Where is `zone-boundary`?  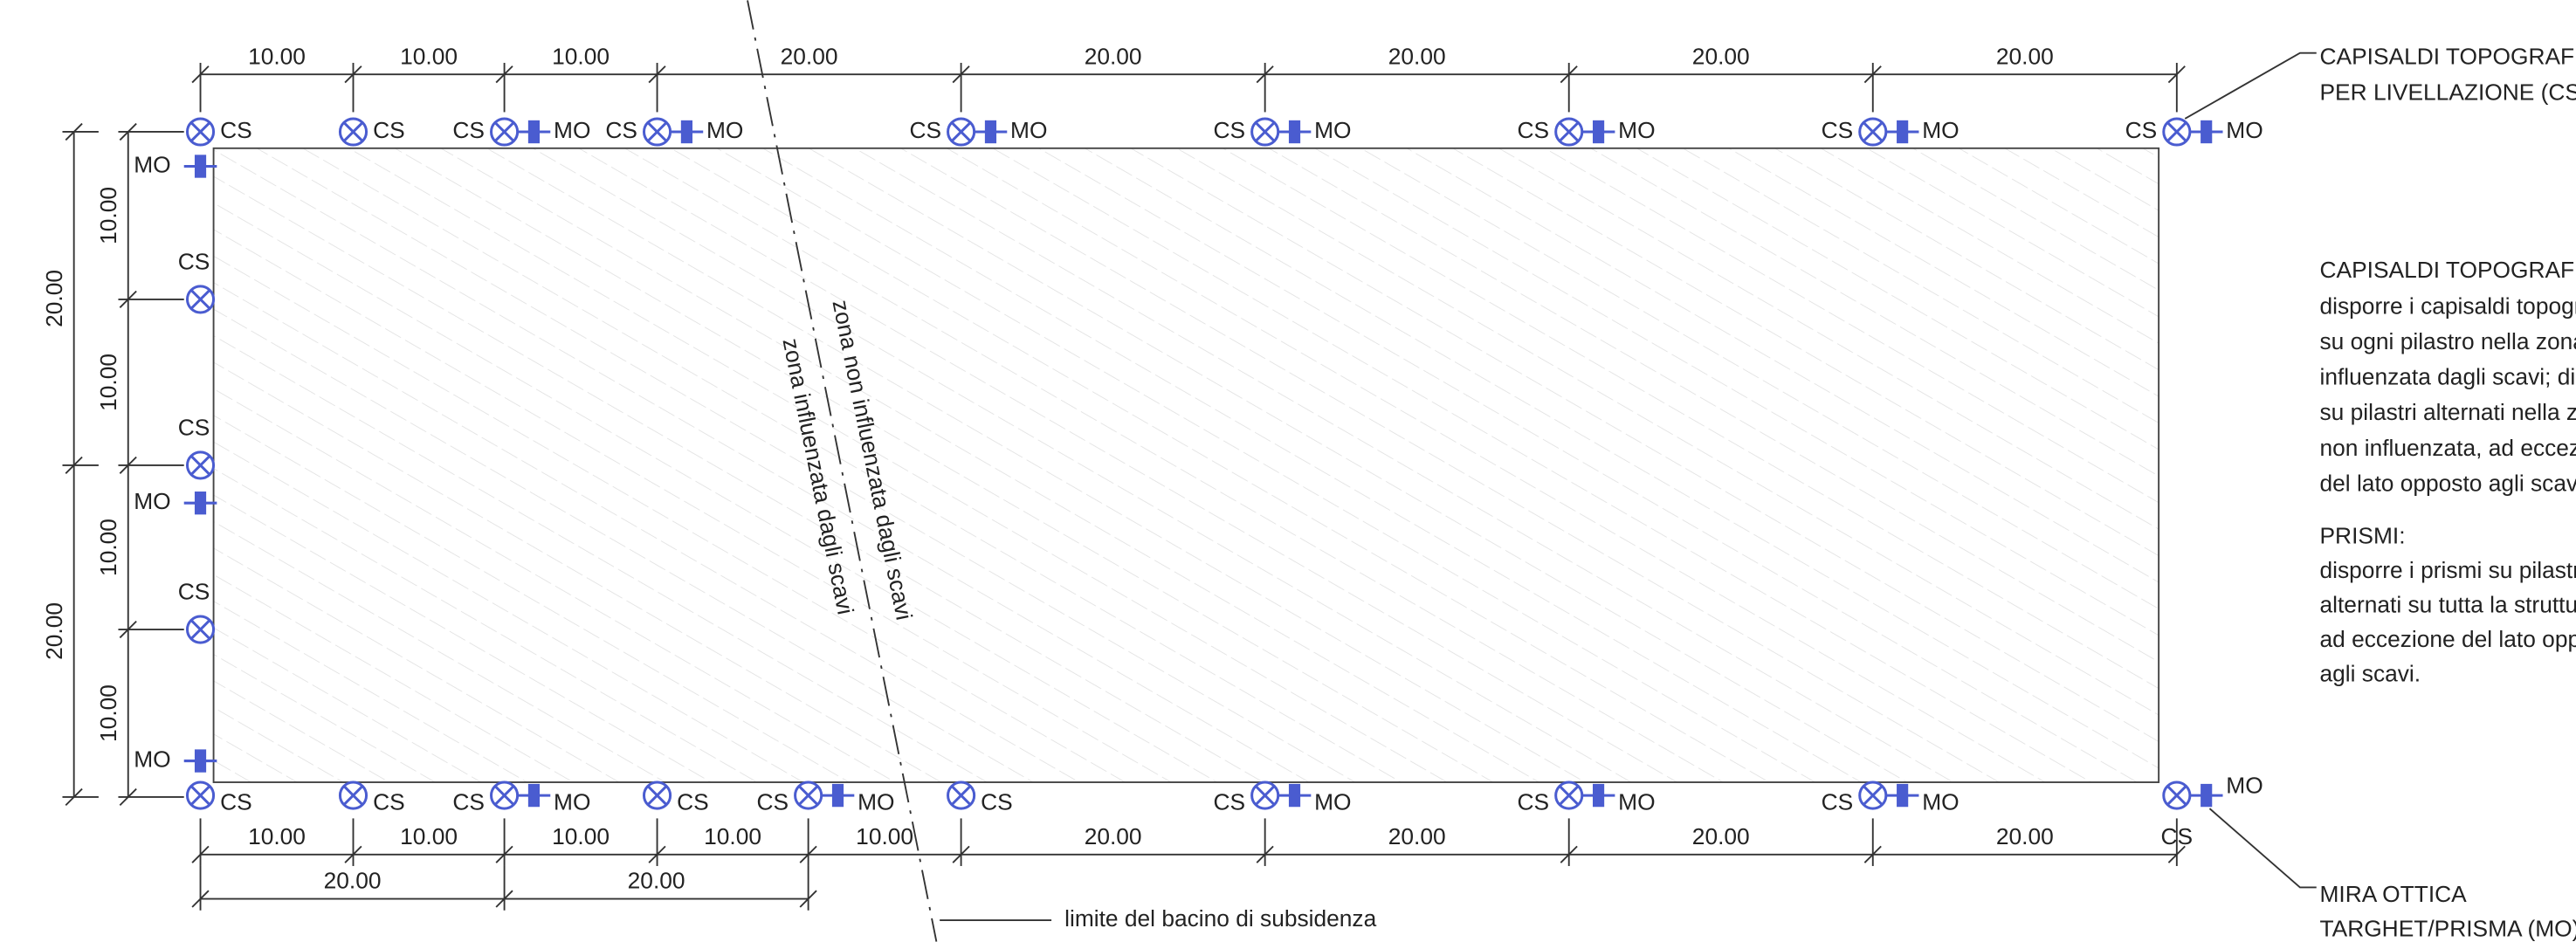
zone-boundary is located at coordinates (842, 471).